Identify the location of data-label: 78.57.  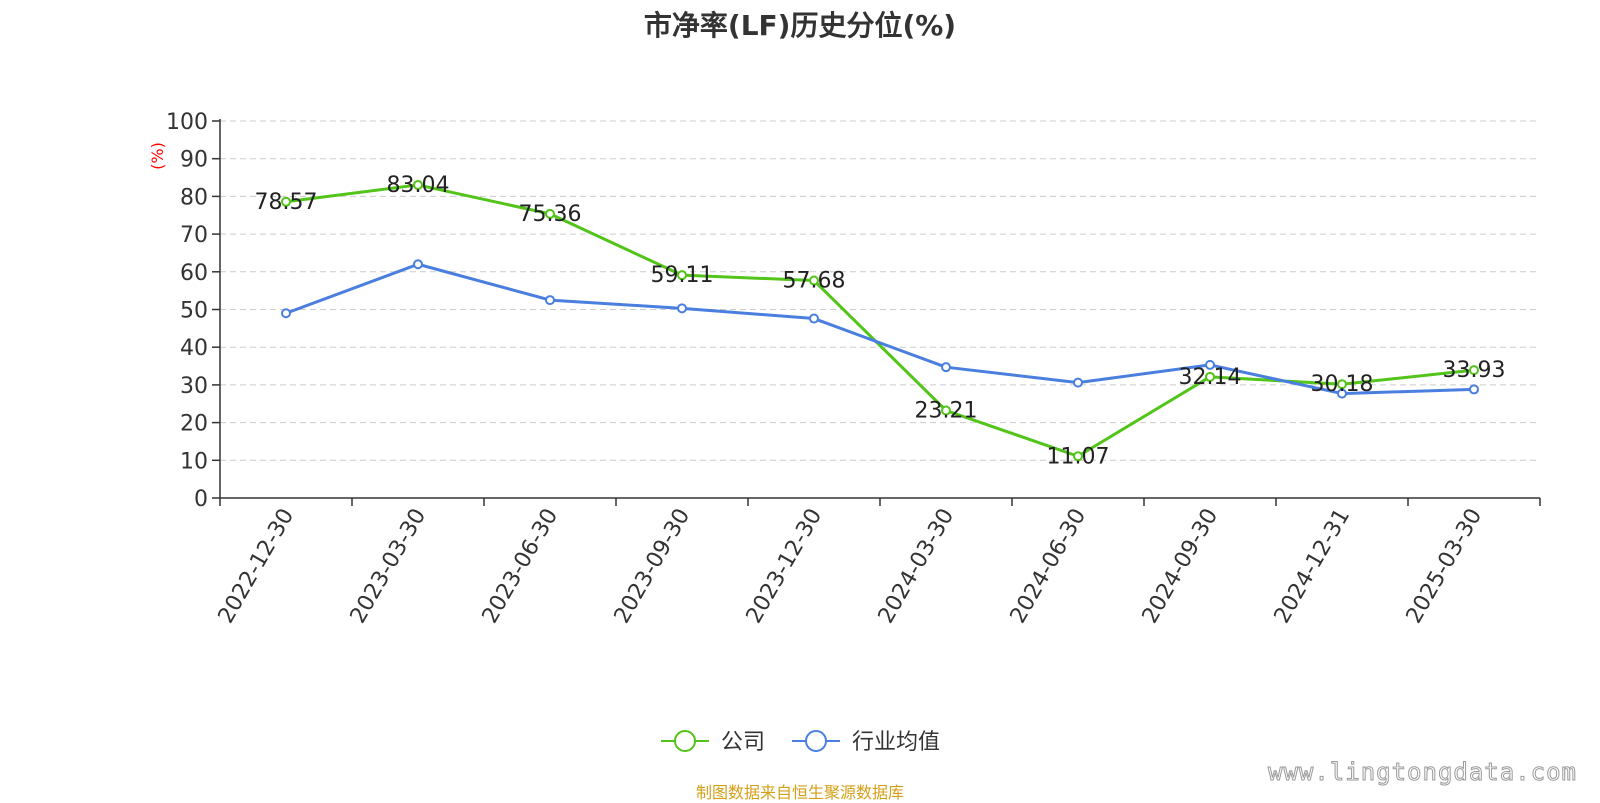
(286, 202).